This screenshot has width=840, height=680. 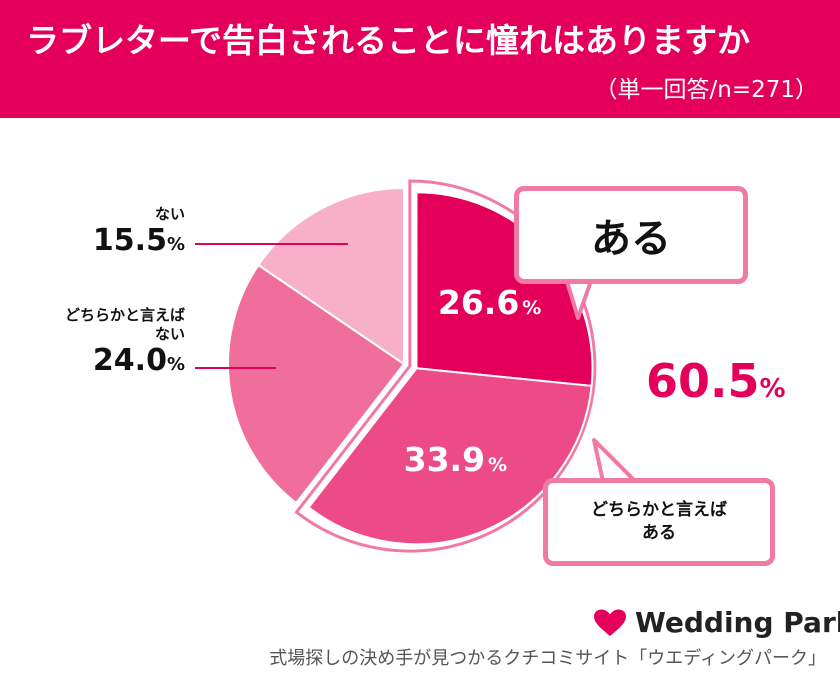 I want to click on label-nai-category: ない, so click(x=169, y=214).